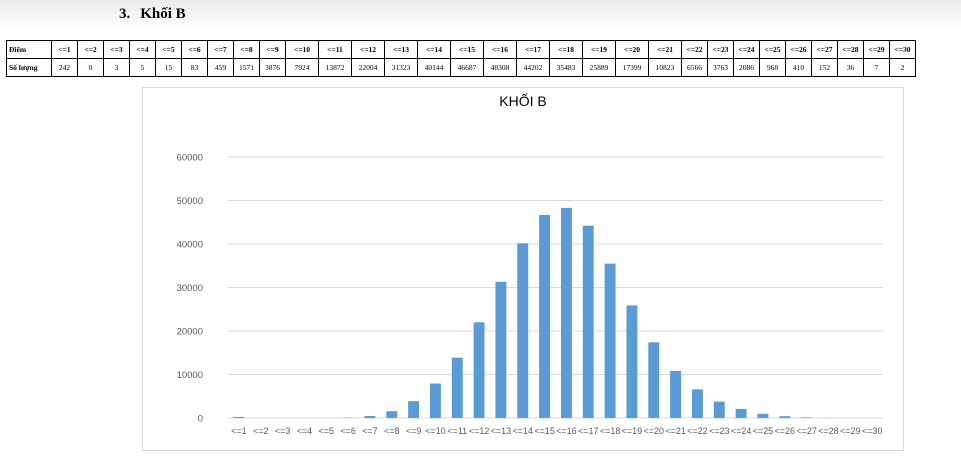 The width and height of the screenshot is (961, 459). Describe the element at coordinates (784, 431) in the screenshot. I see `x-tick-label: <=26` at that location.